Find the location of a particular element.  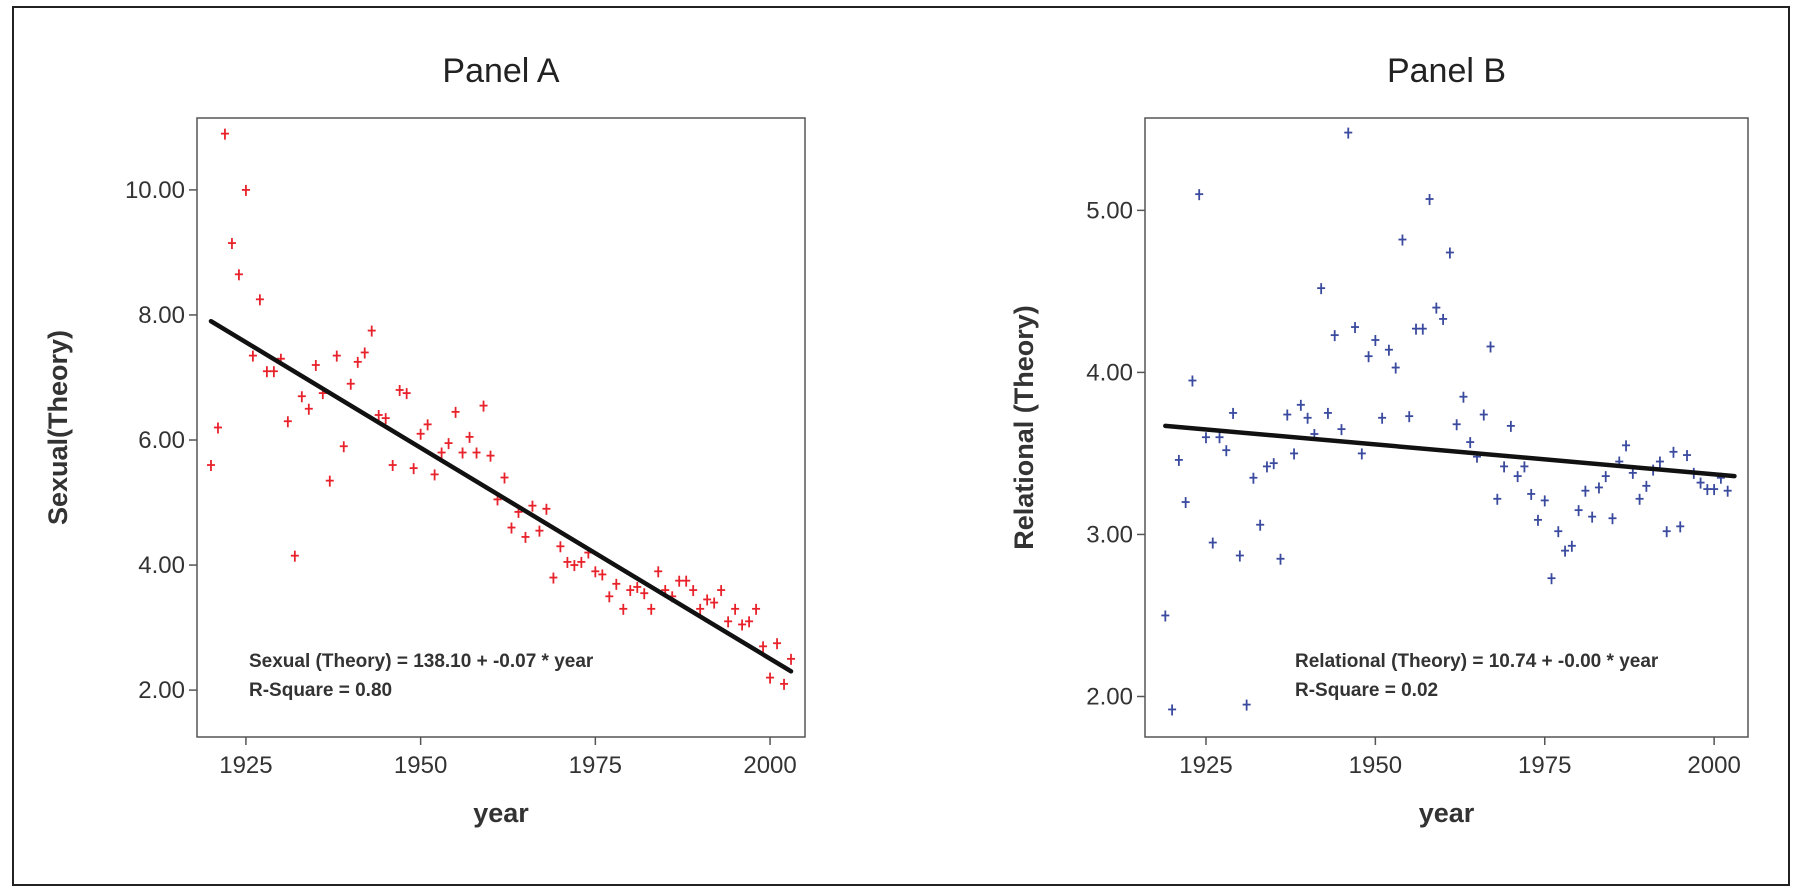

r-square-annotation: R-Square = 0.02 is located at coordinates (1366, 690).